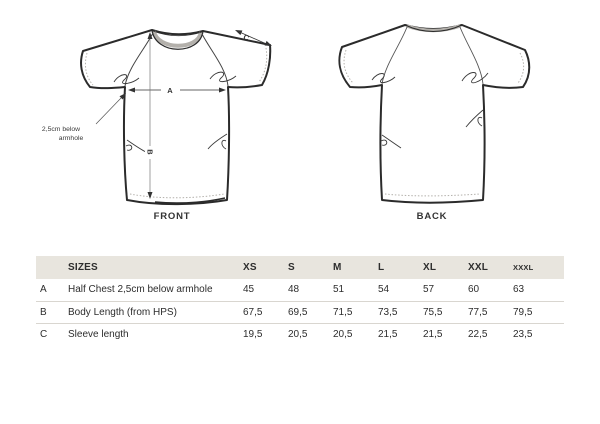 Image resolution: width=600 pixels, height=424 pixels. What do you see at coordinates (177, 33) in the screenshot?
I see `collar-inner-edge` at bounding box center [177, 33].